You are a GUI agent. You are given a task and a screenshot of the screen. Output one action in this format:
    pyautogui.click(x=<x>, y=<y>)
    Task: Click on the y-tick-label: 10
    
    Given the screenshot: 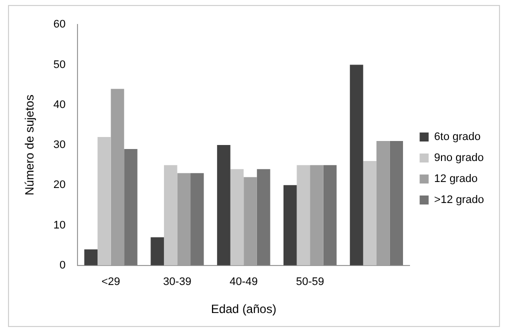 What is the action you would take?
    pyautogui.click(x=59, y=225)
    